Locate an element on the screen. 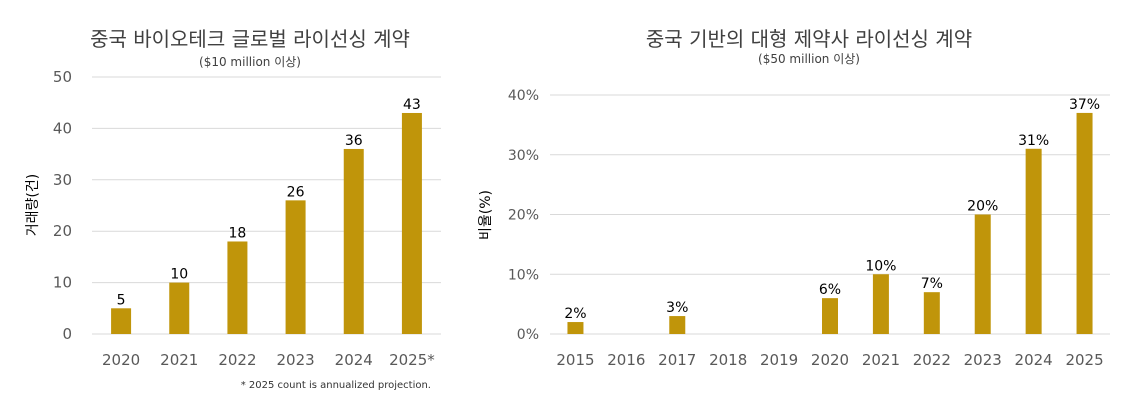 The height and width of the screenshot is (412, 1142). data-label: 18 is located at coordinates (238, 233).